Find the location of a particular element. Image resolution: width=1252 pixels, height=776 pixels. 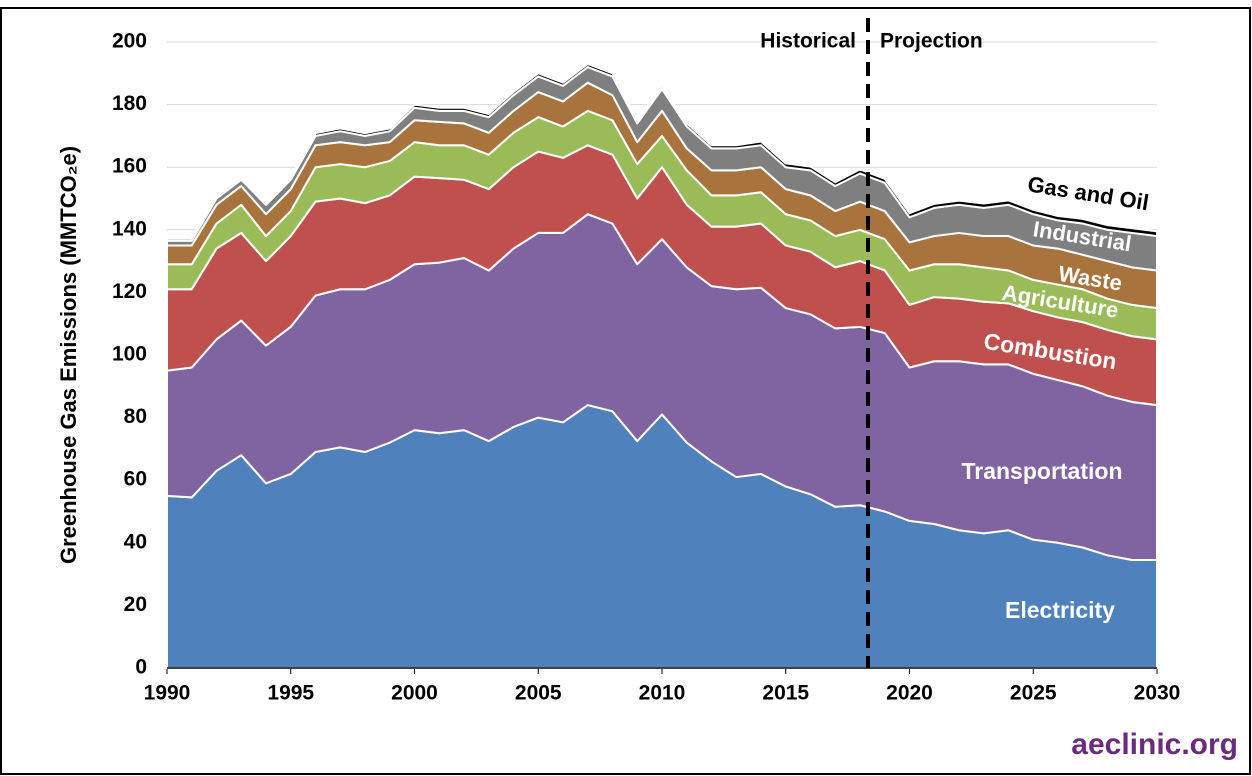

x-tick-label: 2020 is located at coordinates (909, 693).